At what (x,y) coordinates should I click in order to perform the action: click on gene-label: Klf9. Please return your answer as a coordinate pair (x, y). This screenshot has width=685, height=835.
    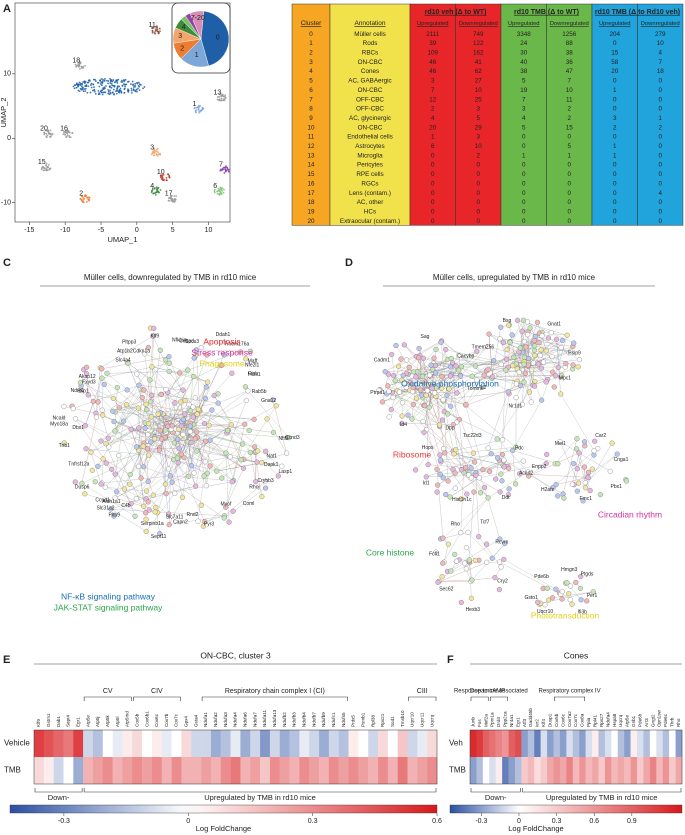
    Looking at the image, I should click on (38, 723).